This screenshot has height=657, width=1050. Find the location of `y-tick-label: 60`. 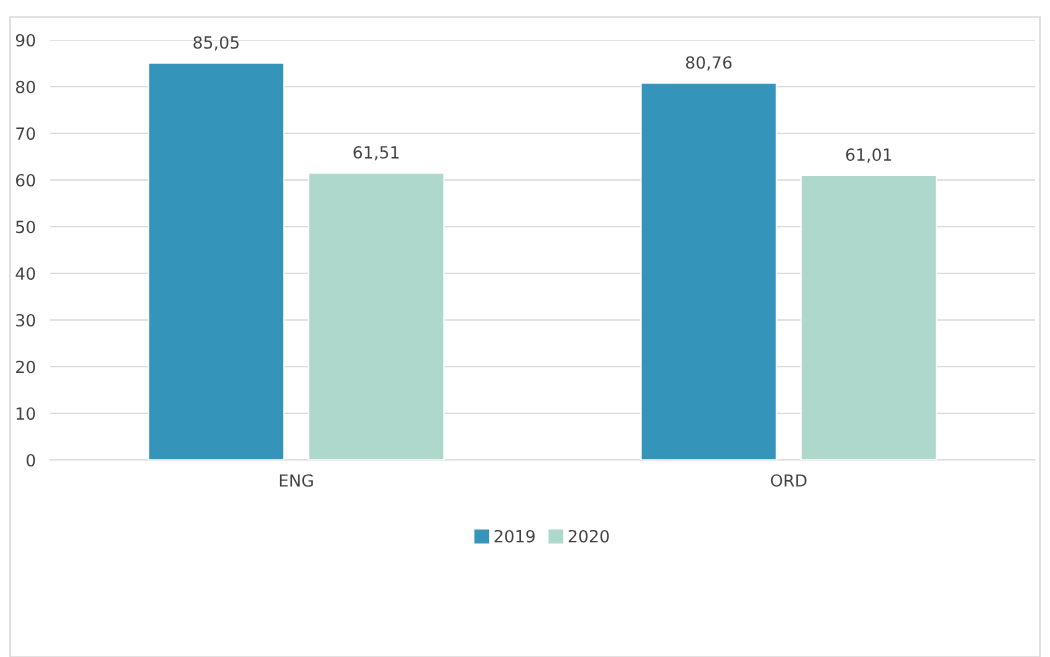

y-tick-label: 60 is located at coordinates (25, 180).